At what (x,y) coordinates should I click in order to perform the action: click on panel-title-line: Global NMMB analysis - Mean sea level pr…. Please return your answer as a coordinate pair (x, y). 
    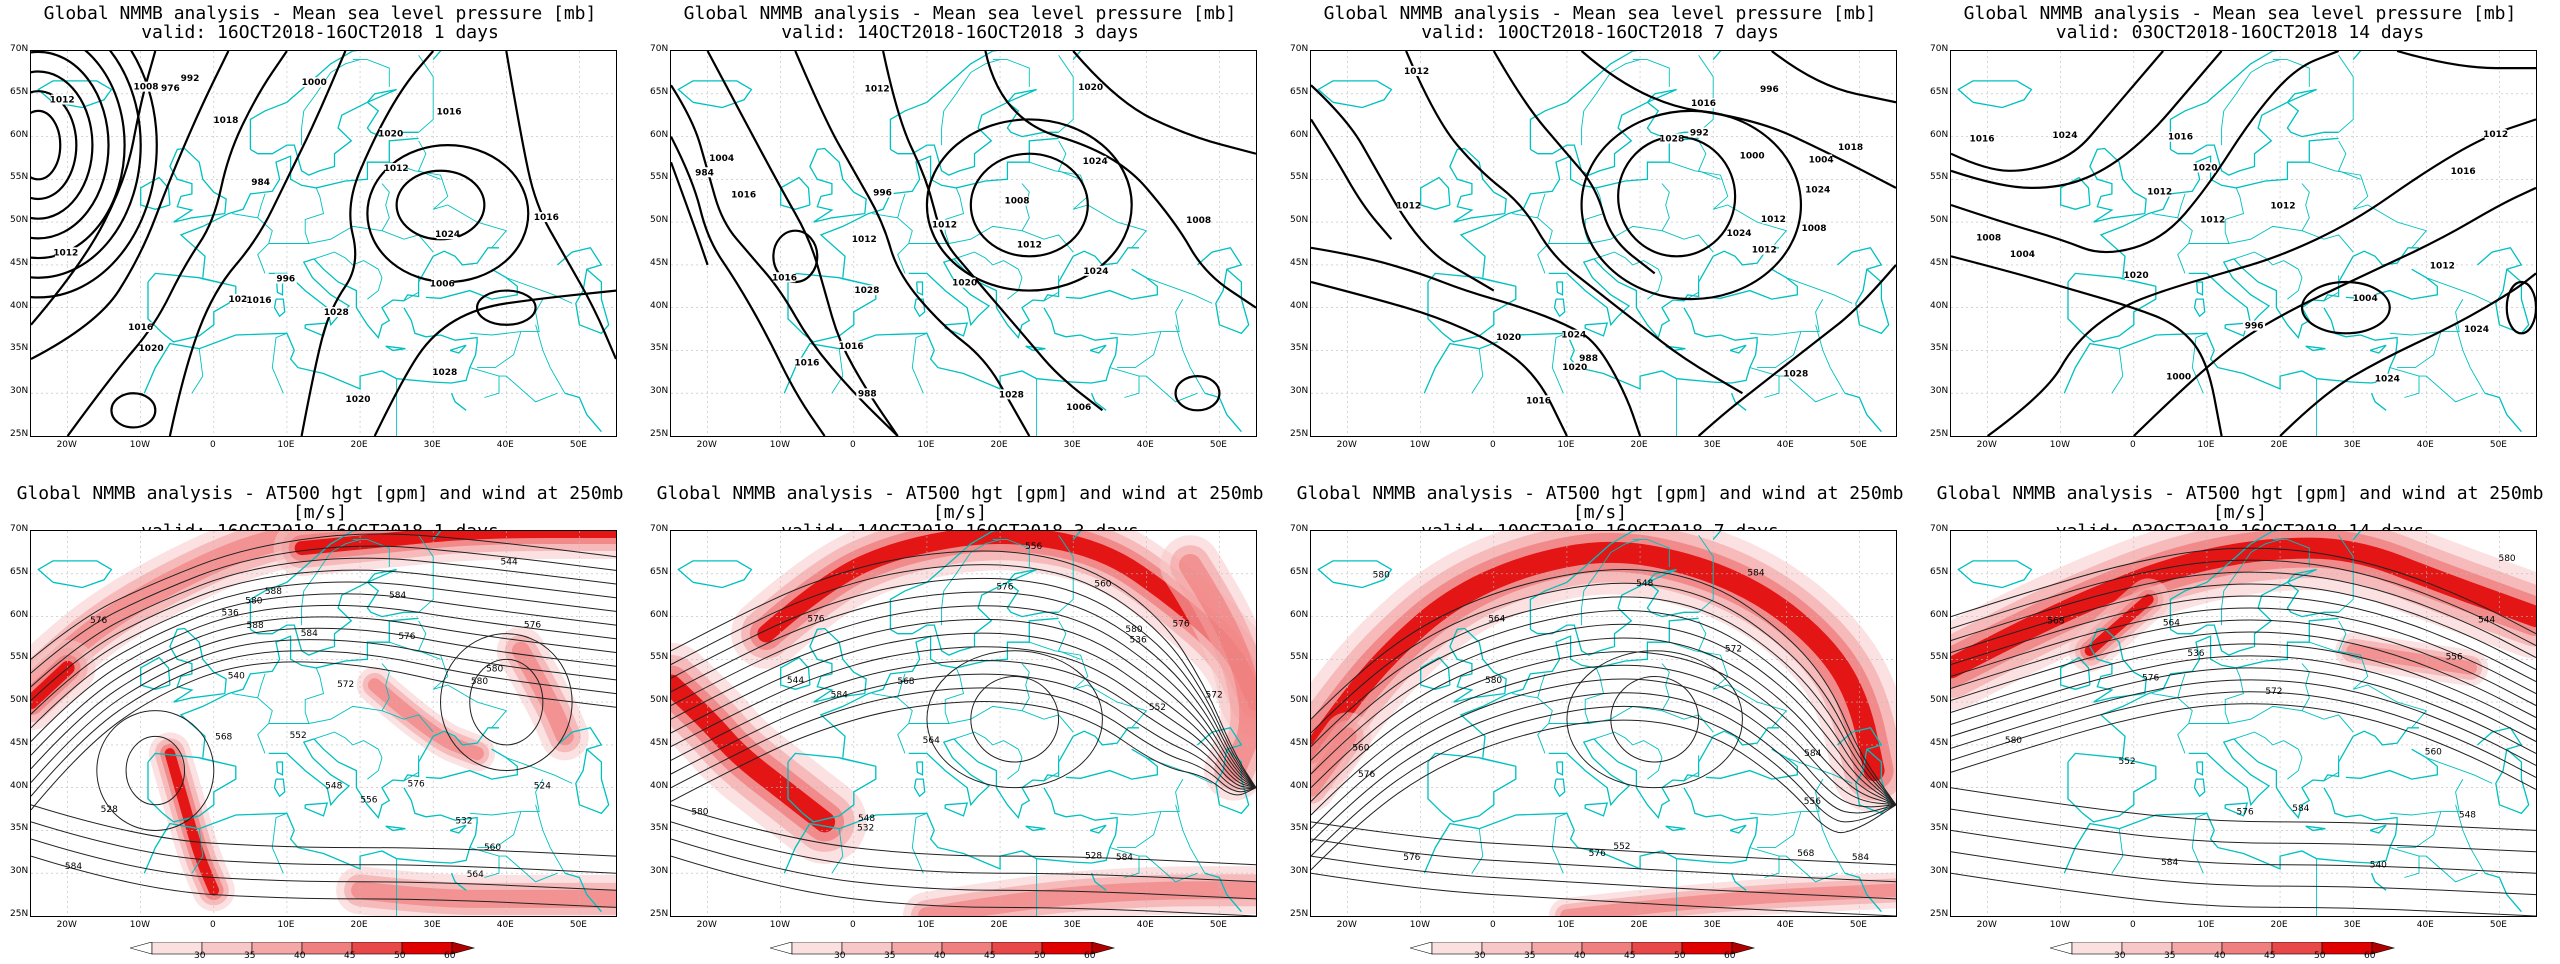
    Looking at the image, I should click on (960, 13).